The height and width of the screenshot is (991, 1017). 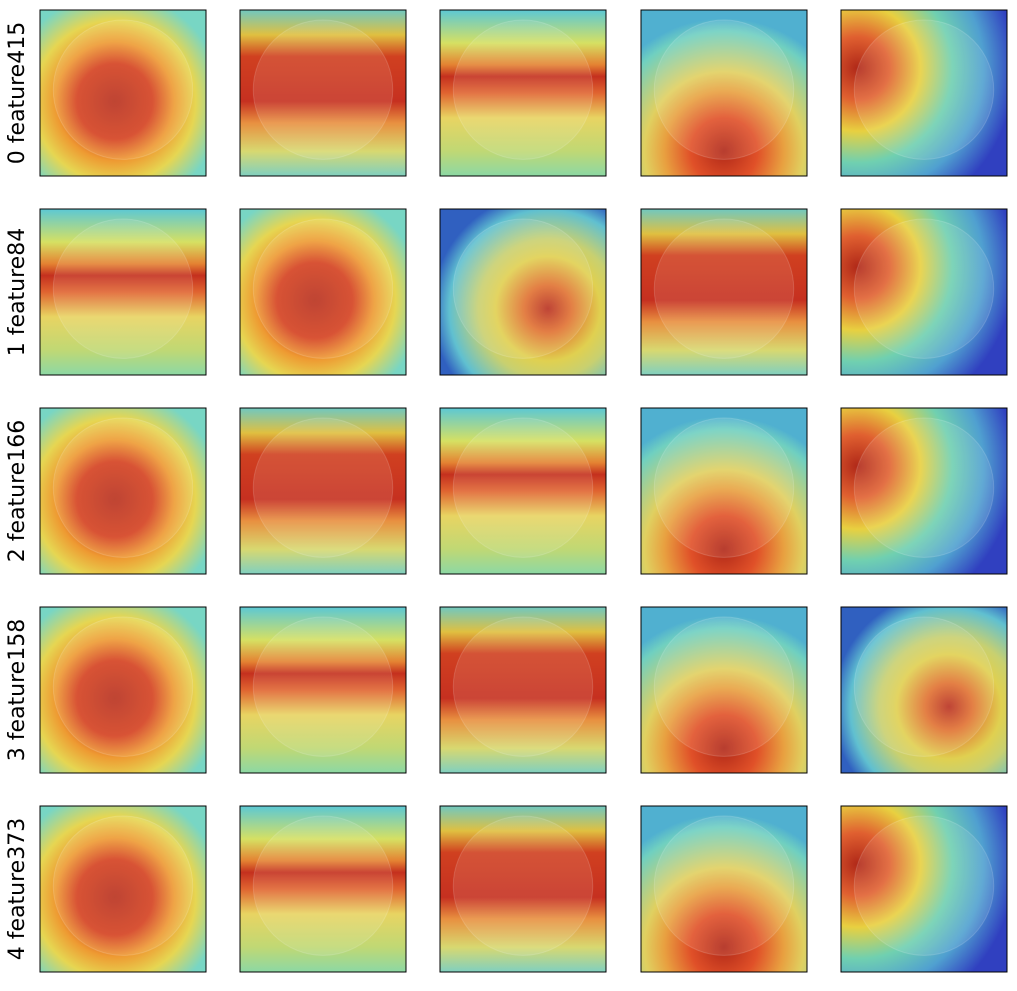 I want to click on row-label: 0 feature415, so click(x=17, y=93).